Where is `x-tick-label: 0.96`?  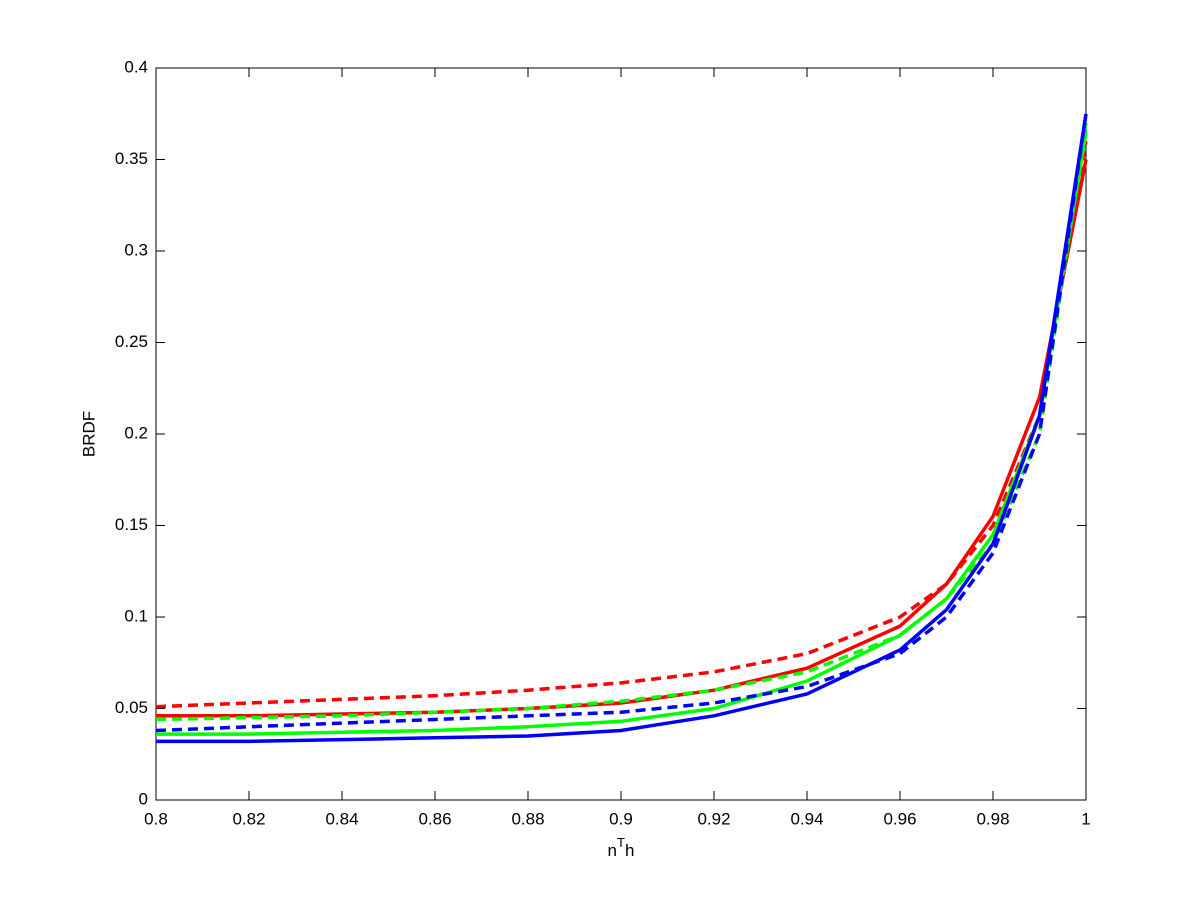 x-tick-label: 0.96 is located at coordinates (899, 818).